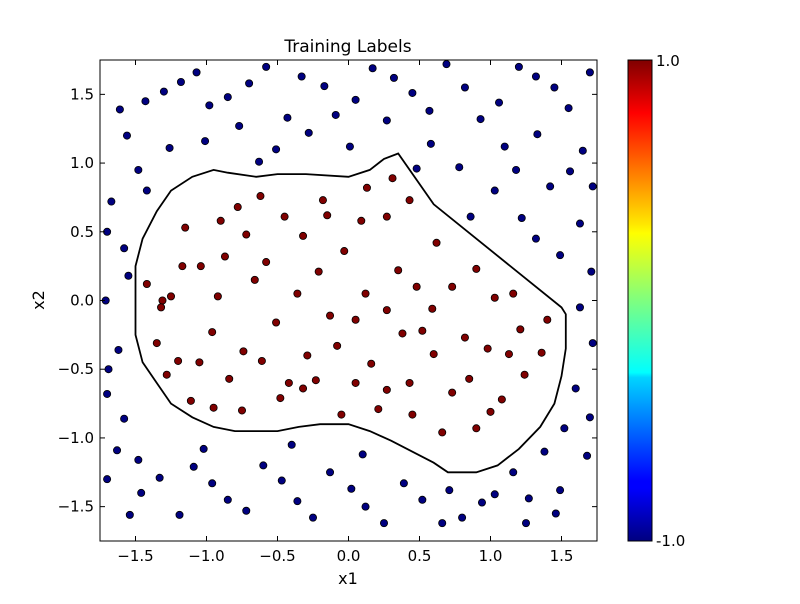  Describe the element at coordinates (135, 556) in the screenshot. I see `x-tick-label: −1.5` at that location.